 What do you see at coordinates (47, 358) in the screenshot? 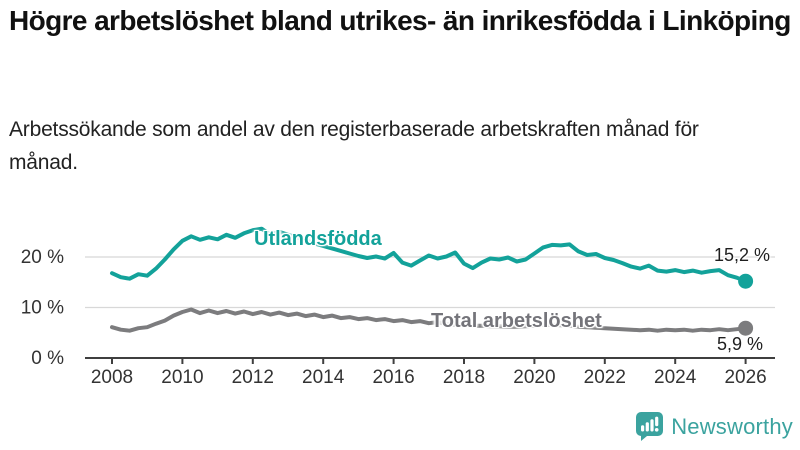
I see `y-tick-label-0: 0 %` at bounding box center [47, 358].